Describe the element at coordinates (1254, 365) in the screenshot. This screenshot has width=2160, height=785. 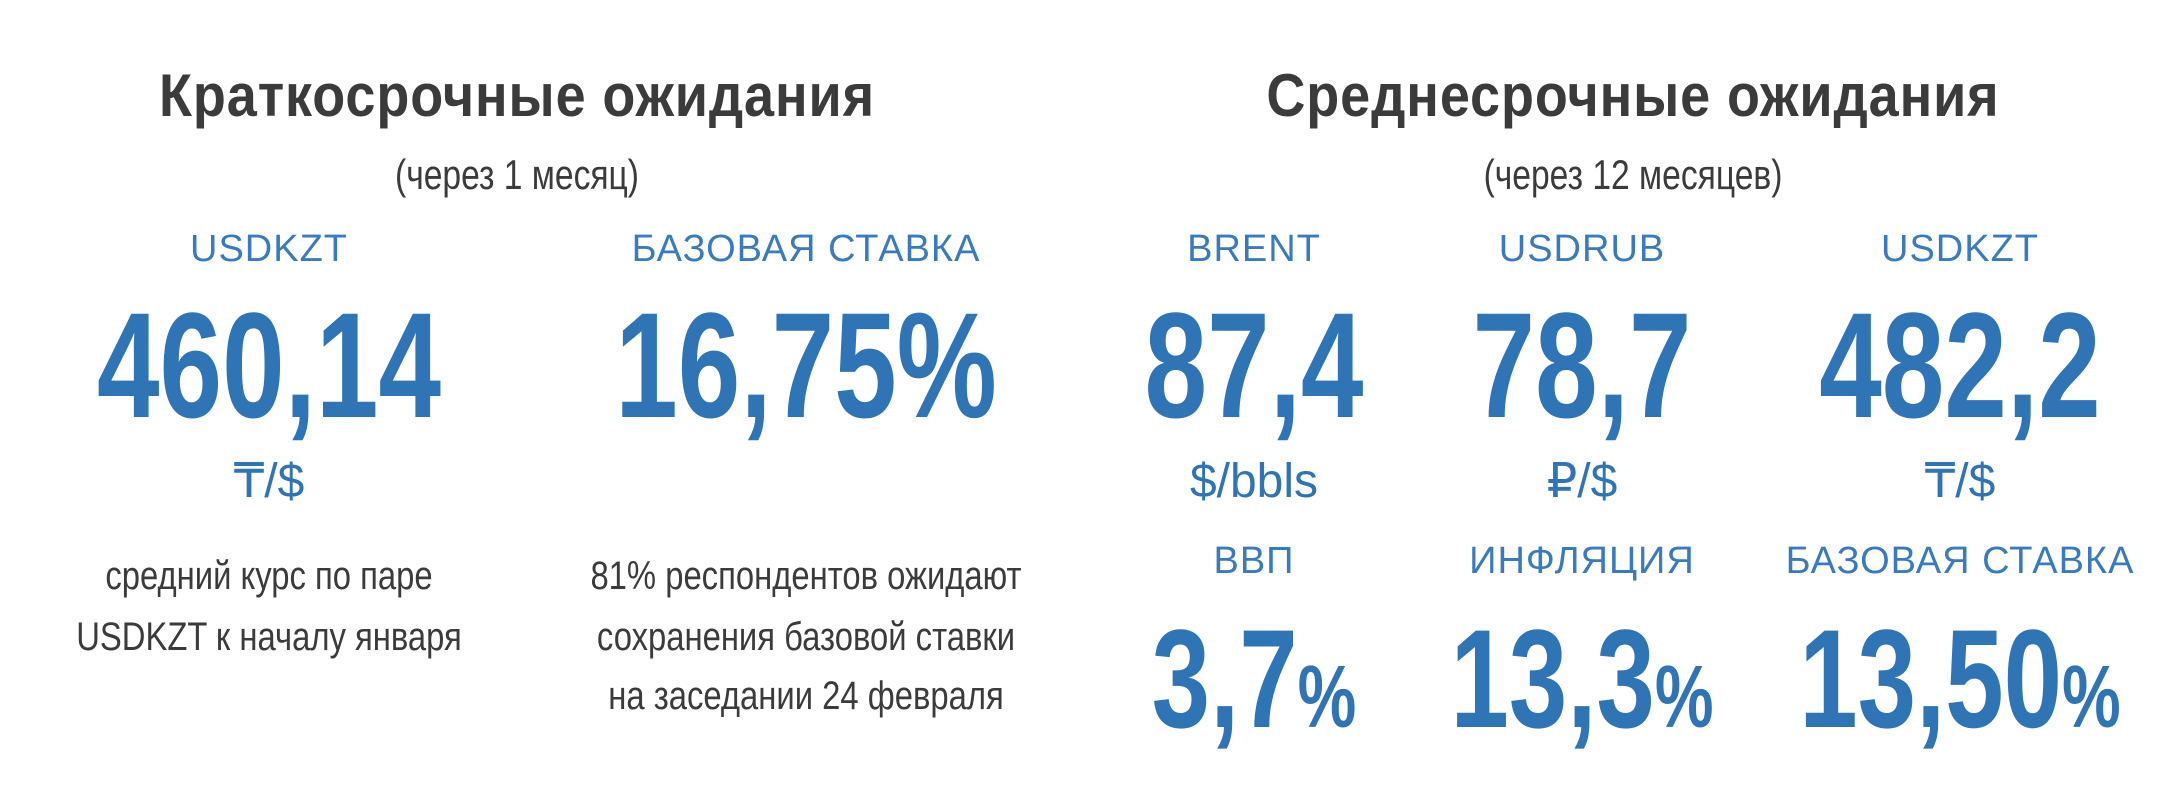
I see `item-value: 87,4` at that location.